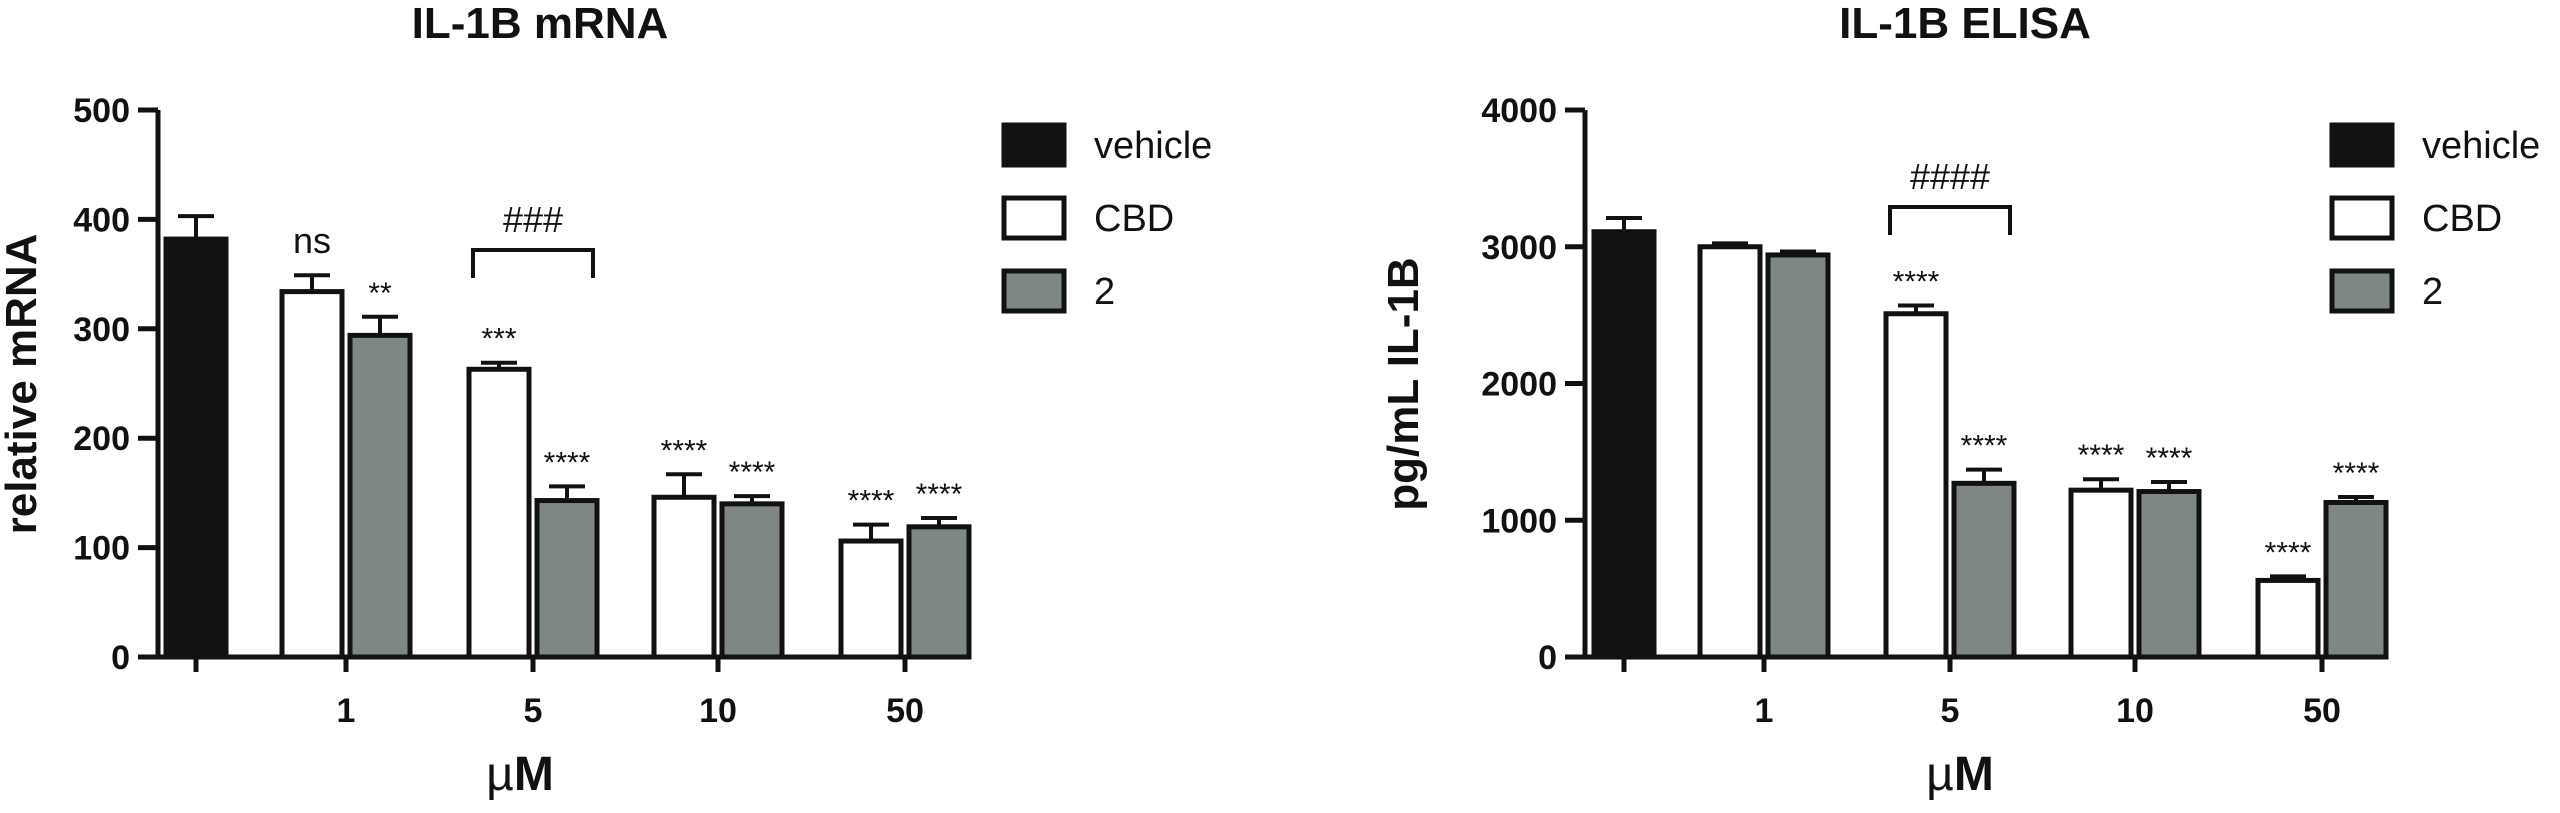 Image resolution: width=2560 pixels, height=813 pixels. Describe the element at coordinates (312, 240) in the screenshot. I see `significance-label: ns` at that location.